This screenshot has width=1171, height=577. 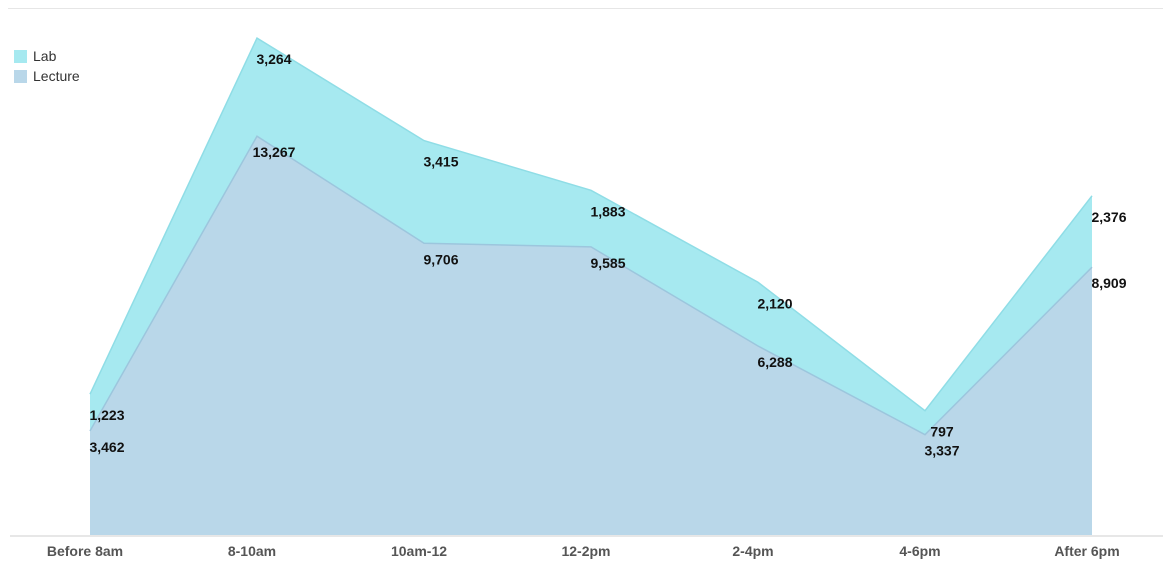 What do you see at coordinates (774, 303) in the screenshot?
I see `data-label-lab: 2,120` at bounding box center [774, 303].